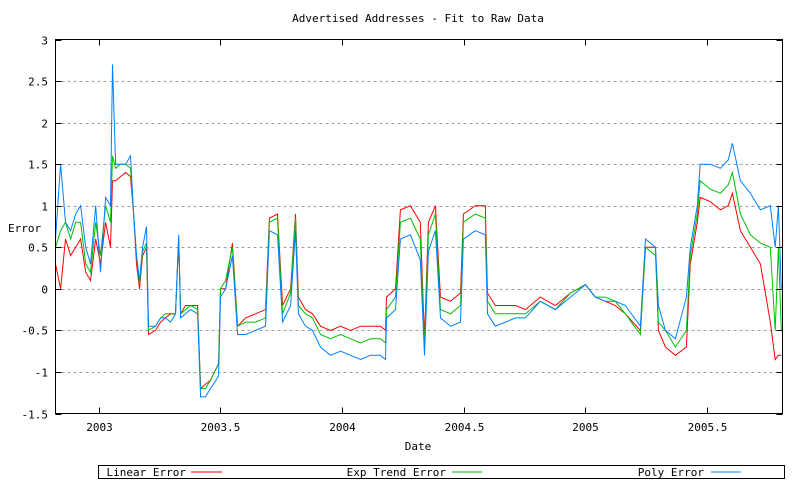  Describe the element at coordinates (35, 415) in the screenshot. I see `y-tick-label: -1.5` at that location.